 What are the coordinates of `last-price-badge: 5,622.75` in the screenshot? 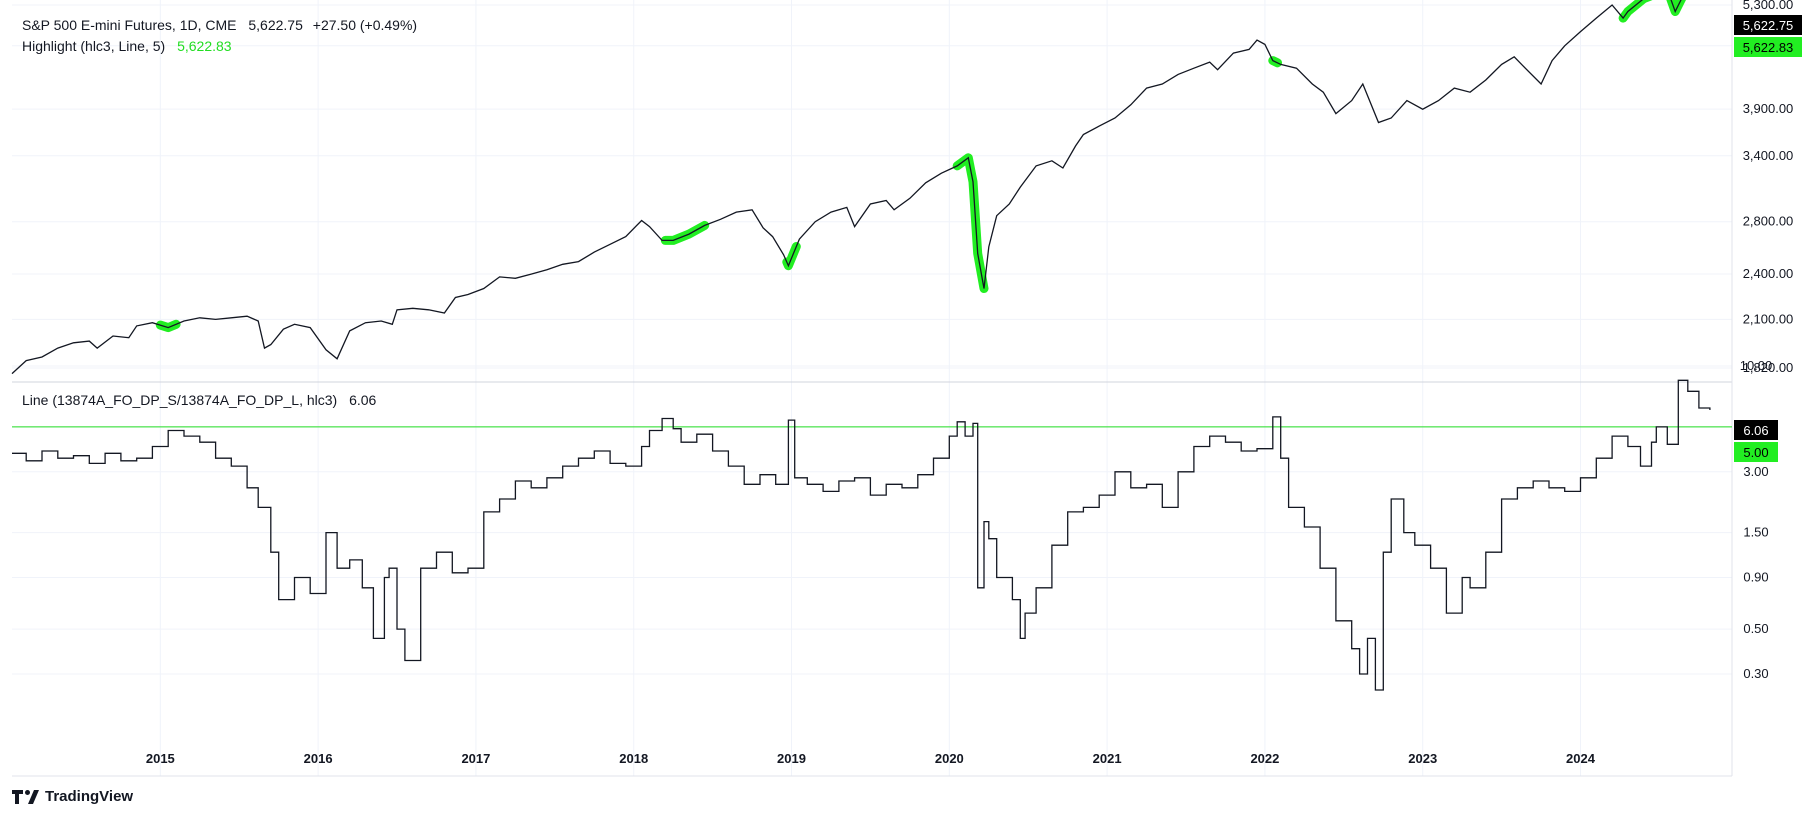 It's located at (1768, 25).